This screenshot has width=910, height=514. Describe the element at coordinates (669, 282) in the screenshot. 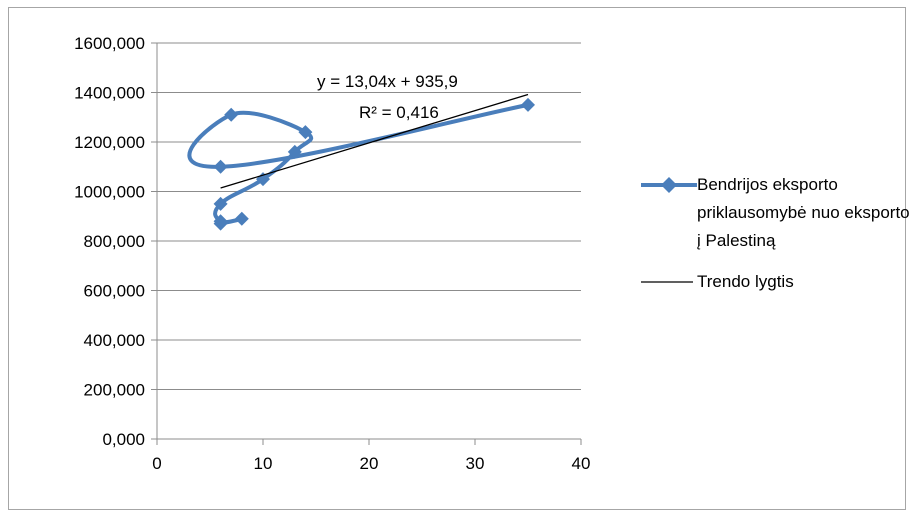

I see `legend-line-trend` at that location.